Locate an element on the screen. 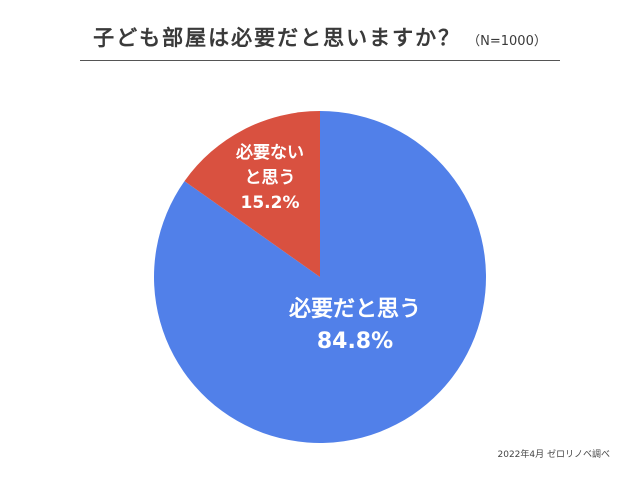  chart-title: 子ども部屋は必要だと思いますか？ （N=1000） is located at coordinates (320, 37).